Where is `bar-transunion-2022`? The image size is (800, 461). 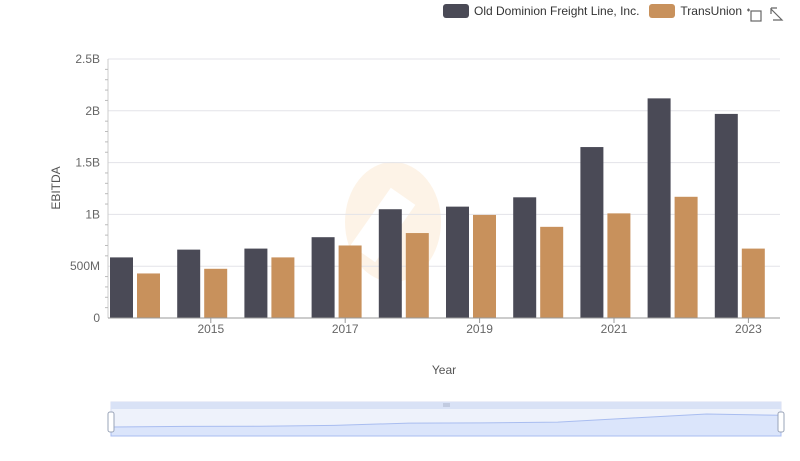 bar-transunion-2022 is located at coordinates (686, 257).